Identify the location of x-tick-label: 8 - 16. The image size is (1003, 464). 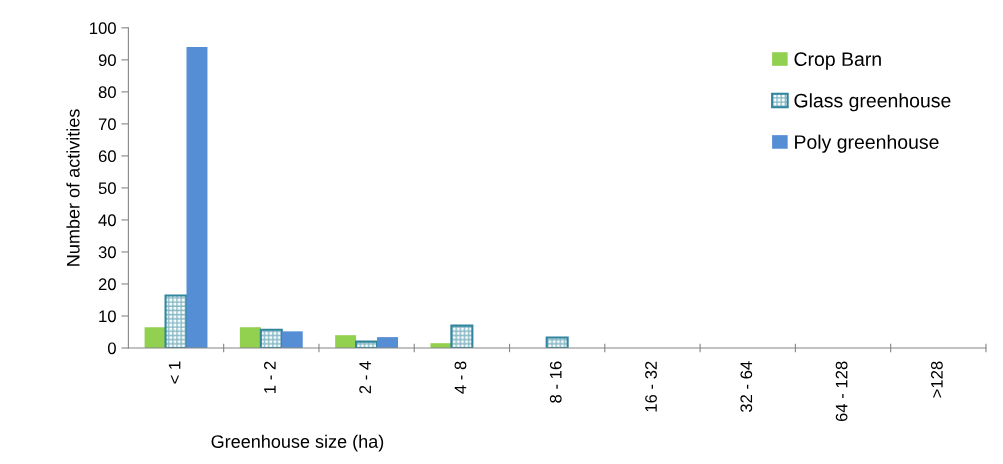
(555, 382).